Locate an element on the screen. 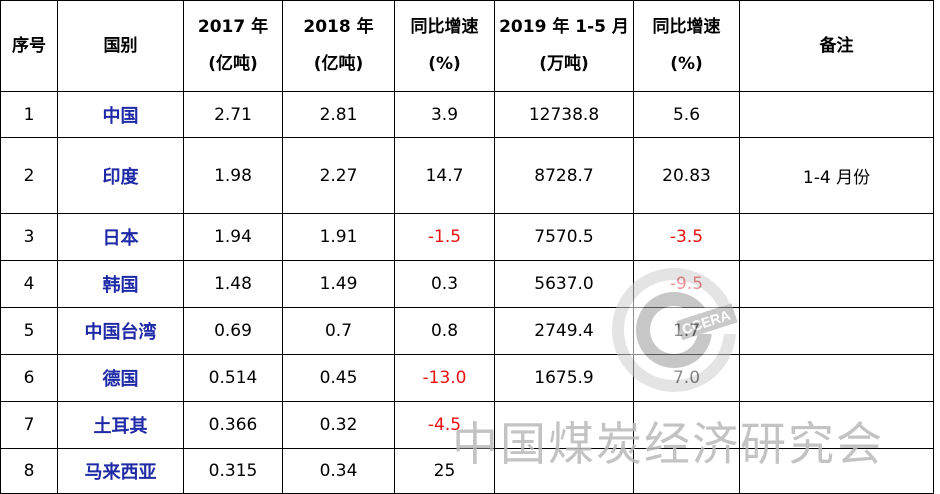  header-yoy-2019: 同比增速 (%) is located at coordinates (686, 46).